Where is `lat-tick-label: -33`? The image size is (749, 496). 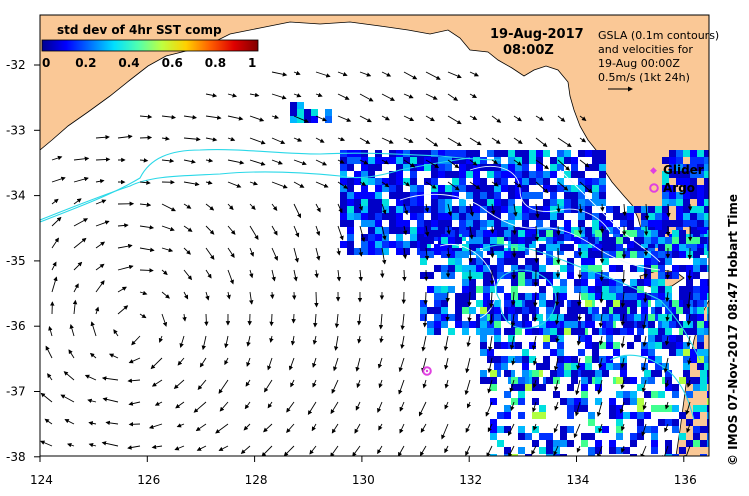
lat-tick-label: -33 is located at coordinates (16, 130).